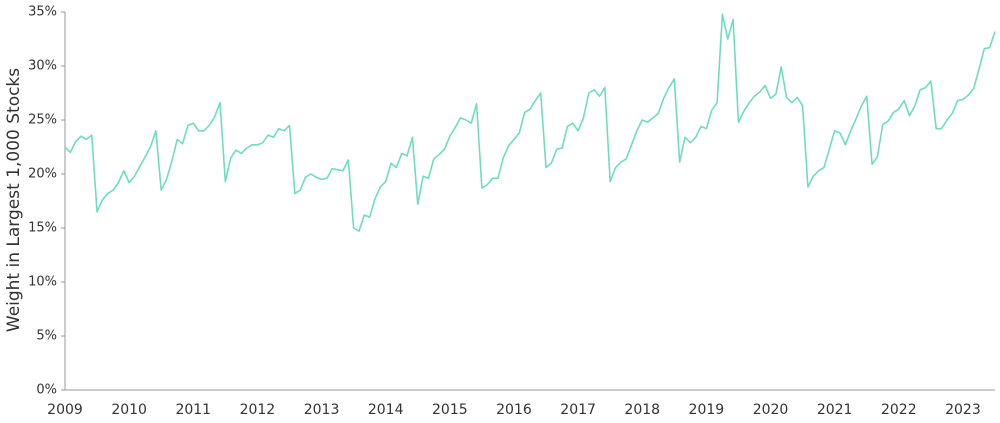  I want to click on x-tick-label: 2017, so click(578, 410).